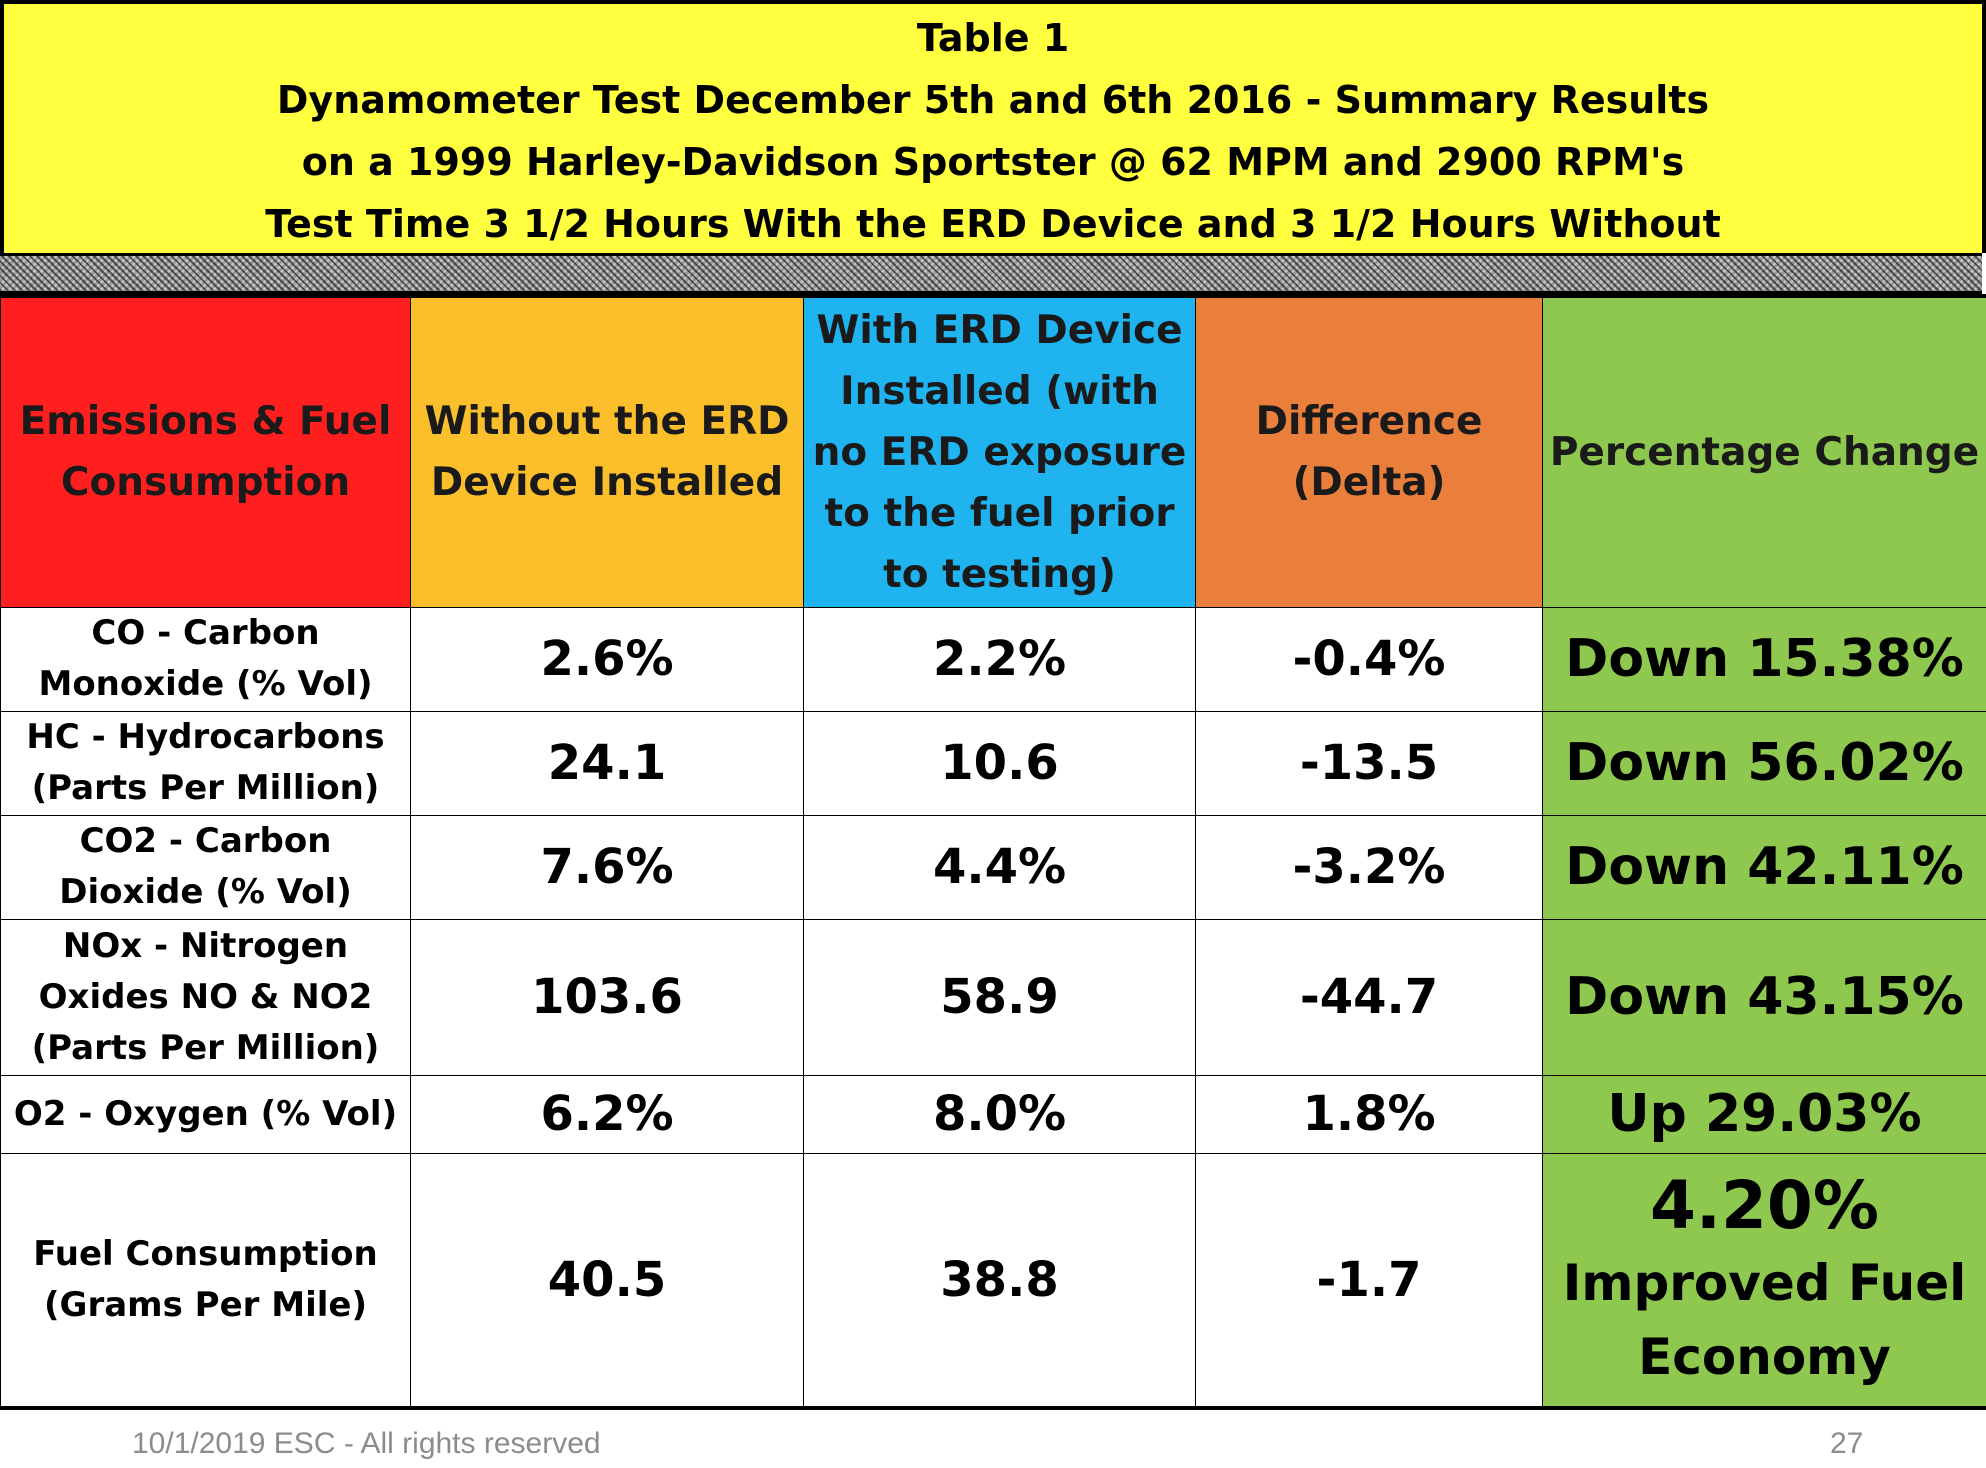  What do you see at coordinates (1764, 763) in the screenshot?
I see `percentage-change: Down 56.02%` at bounding box center [1764, 763].